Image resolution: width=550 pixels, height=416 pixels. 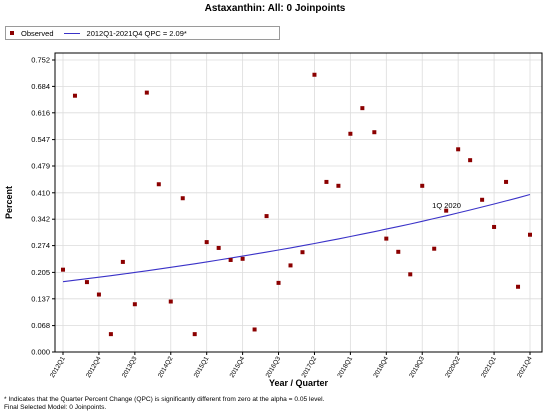 I want to click on y-tick-label: 0.752, so click(x=40, y=59).